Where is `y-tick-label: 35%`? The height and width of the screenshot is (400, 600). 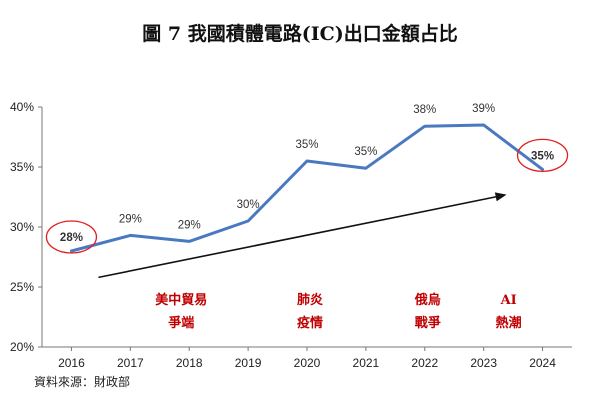
y-tick-label: 35% is located at coordinates (22, 167).